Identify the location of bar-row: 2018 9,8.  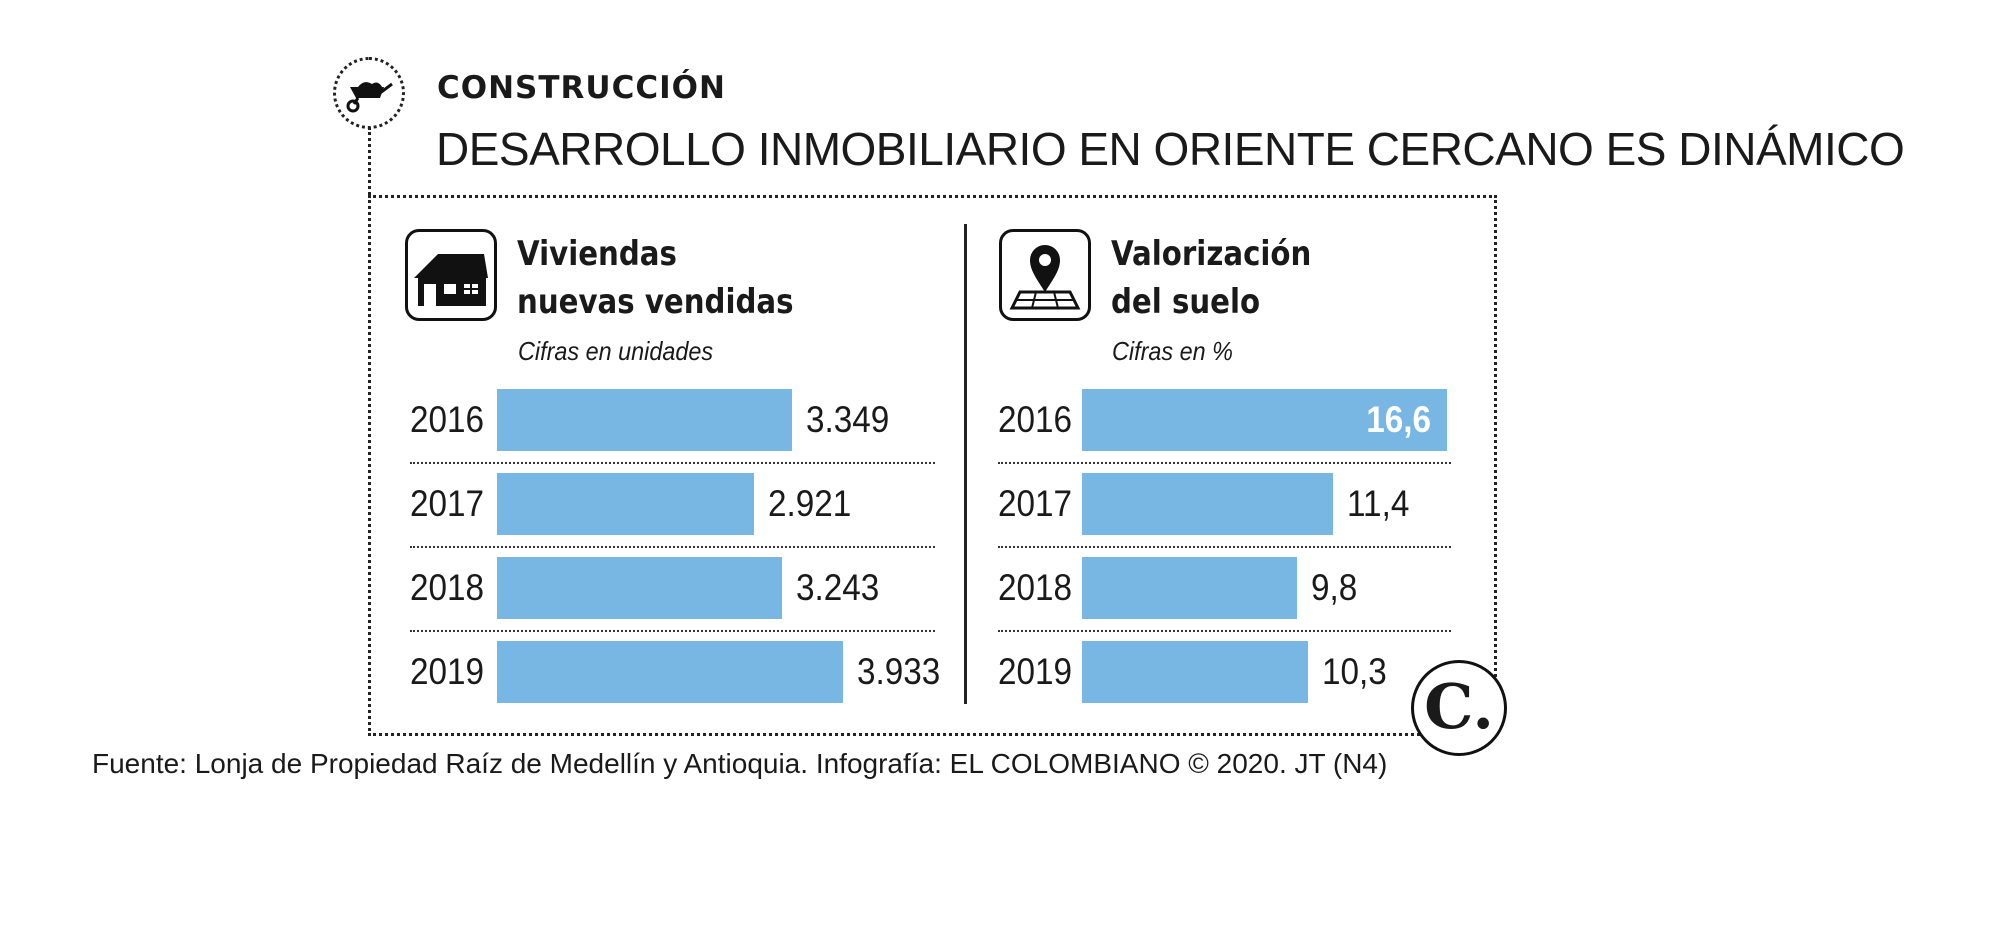
(1228, 588).